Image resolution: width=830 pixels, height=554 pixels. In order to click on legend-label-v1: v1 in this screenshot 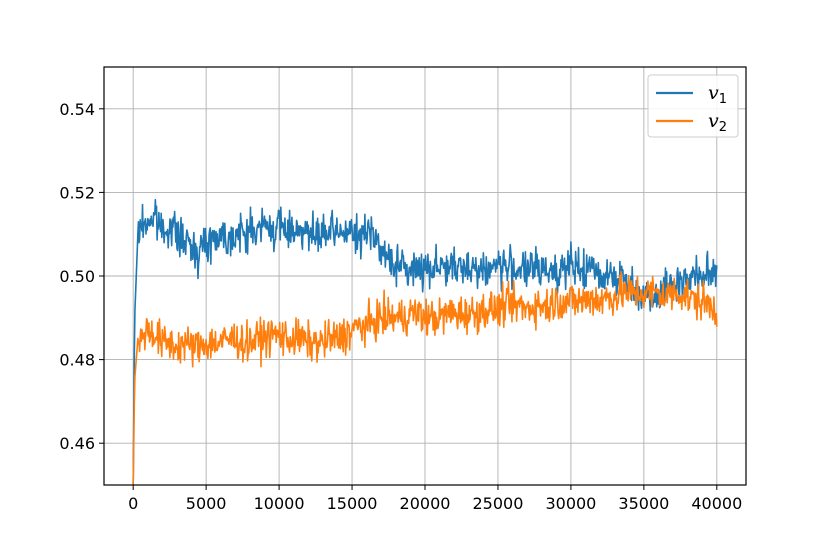, I will do `click(717, 94)`.